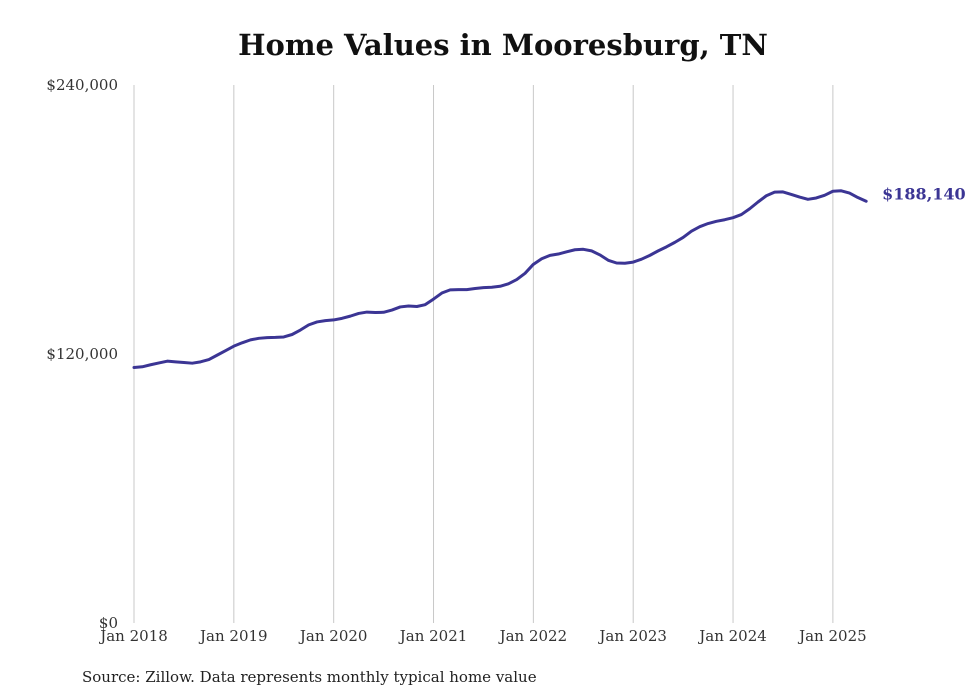 The image size is (980, 699). I want to click on x-tick-label: Jan 2023, so click(632, 636).